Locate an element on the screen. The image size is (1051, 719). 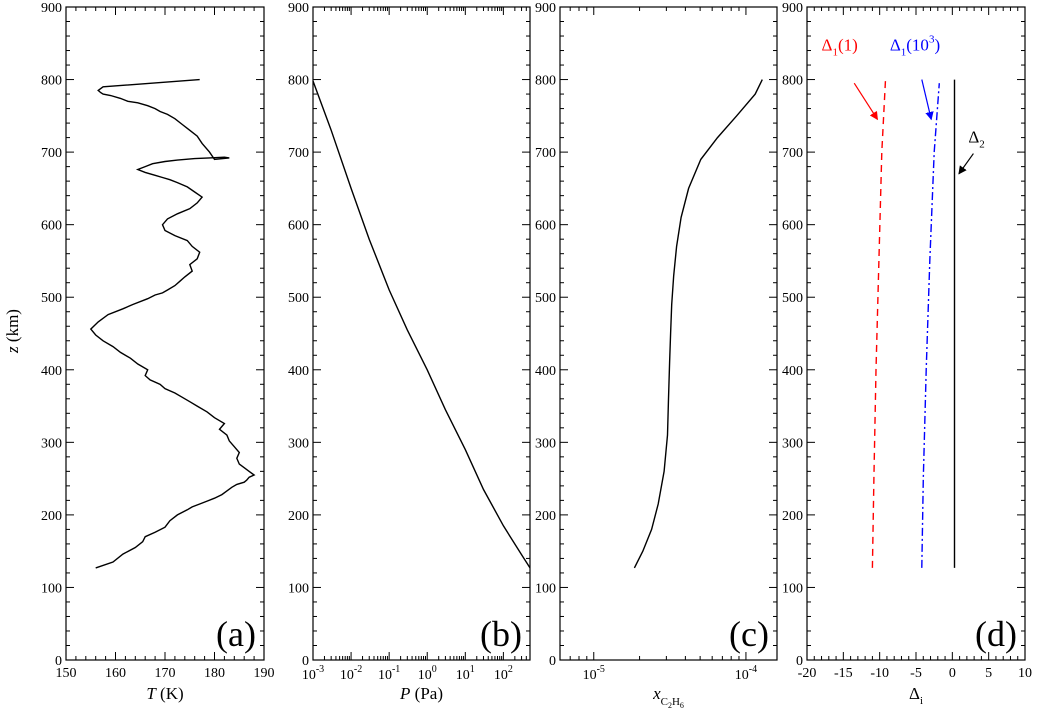
x-axis-label: P (Pa) is located at coordinates (421, 693).